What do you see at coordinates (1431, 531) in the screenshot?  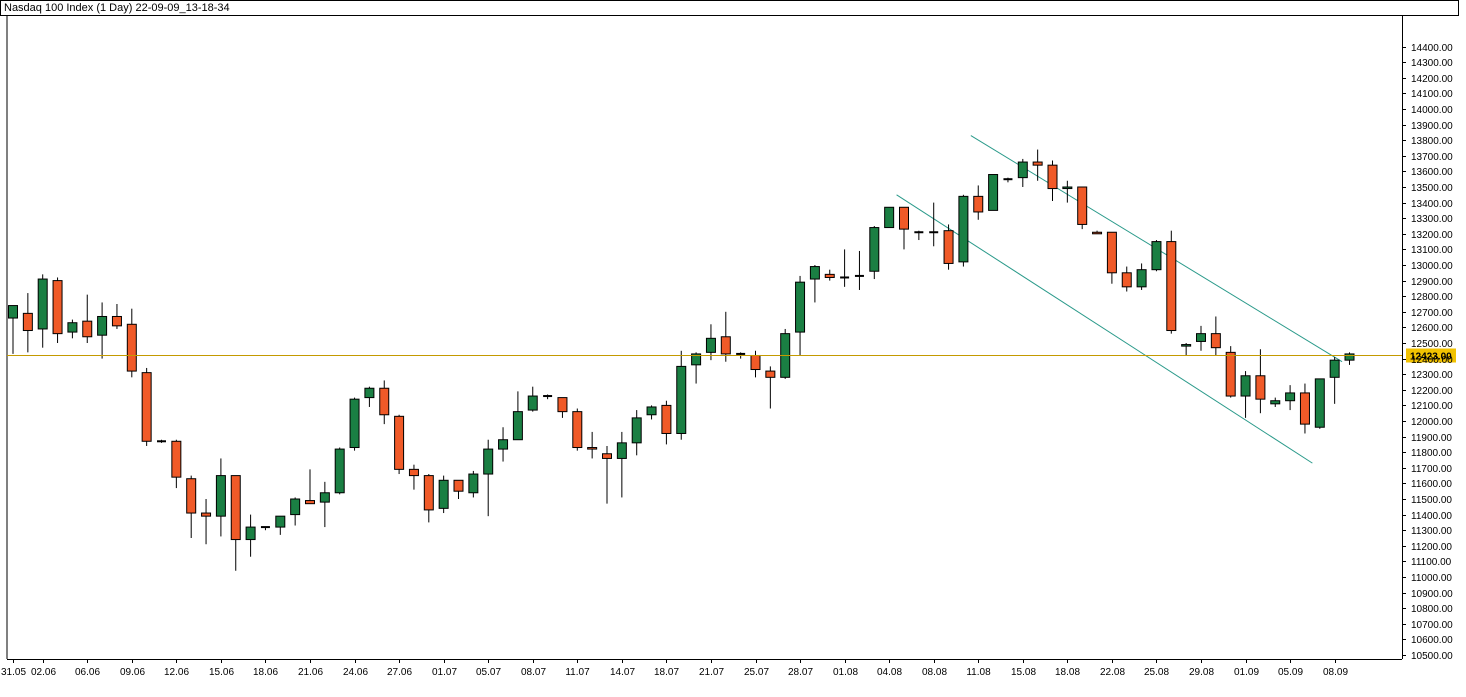 I see `y-tick-label: 11300.00` at bounding box center [1431, 531].